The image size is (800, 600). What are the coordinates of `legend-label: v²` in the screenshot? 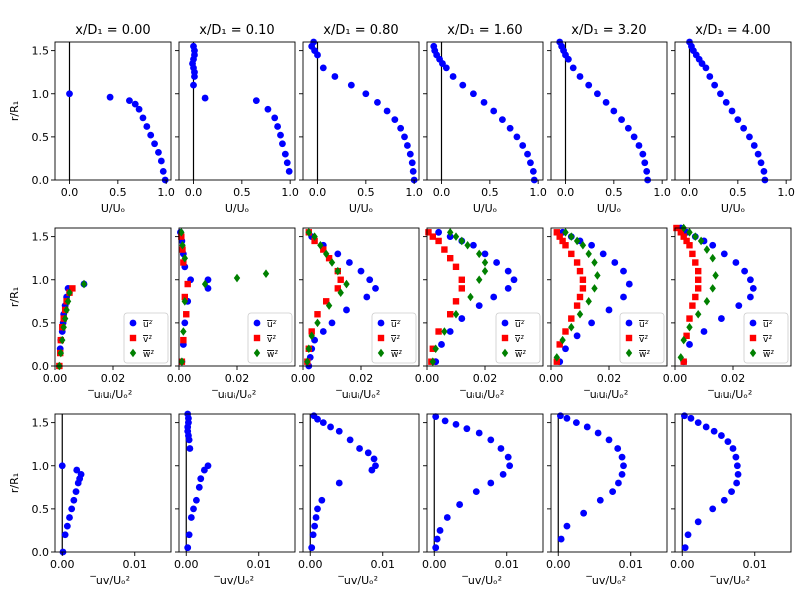 It's located at (519, 340).